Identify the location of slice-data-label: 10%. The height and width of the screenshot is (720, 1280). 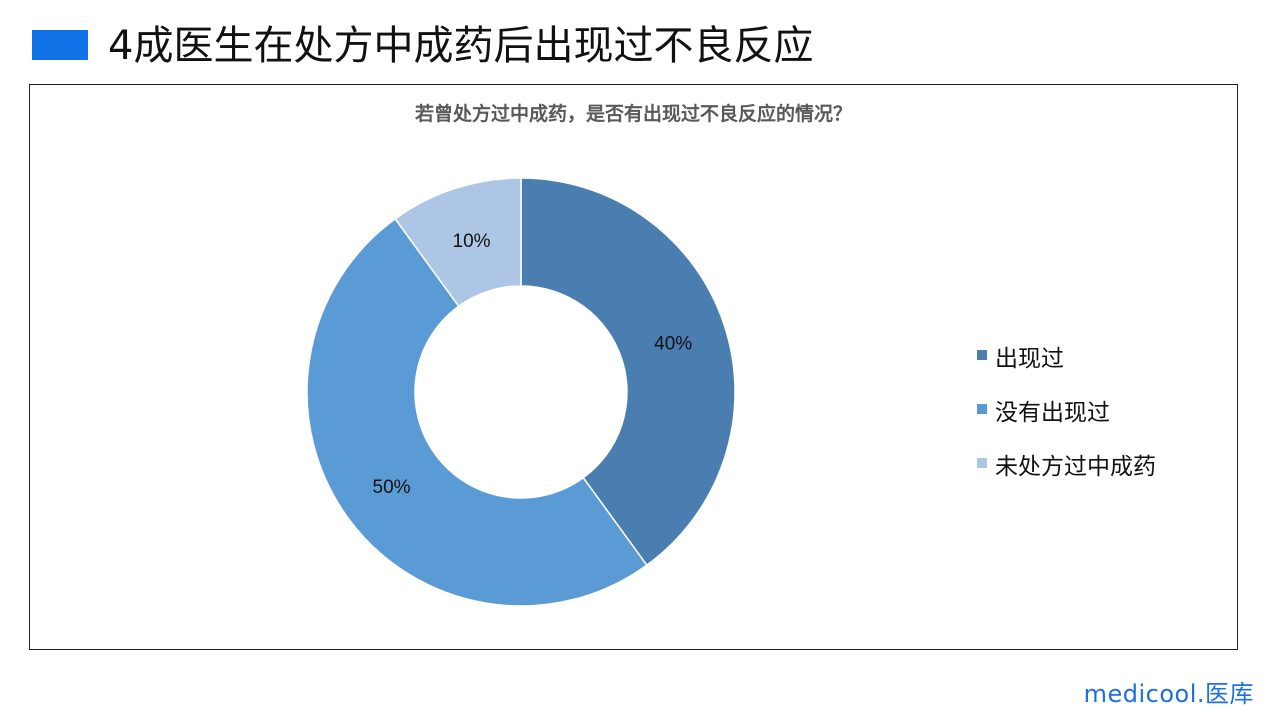
(472, 241).